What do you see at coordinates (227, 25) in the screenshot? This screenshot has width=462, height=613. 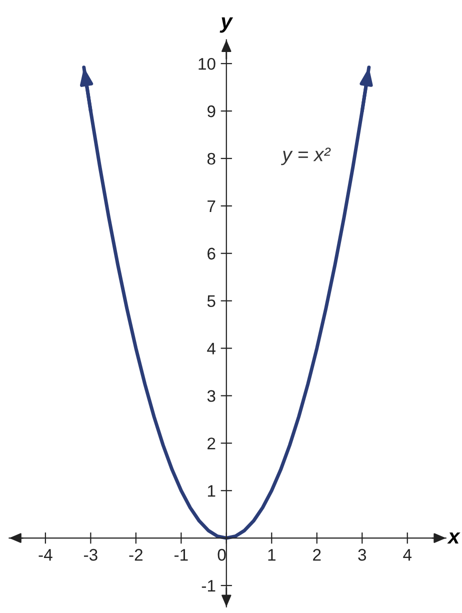 I see `y-axis-title: y` at bounding box center [227, 25].